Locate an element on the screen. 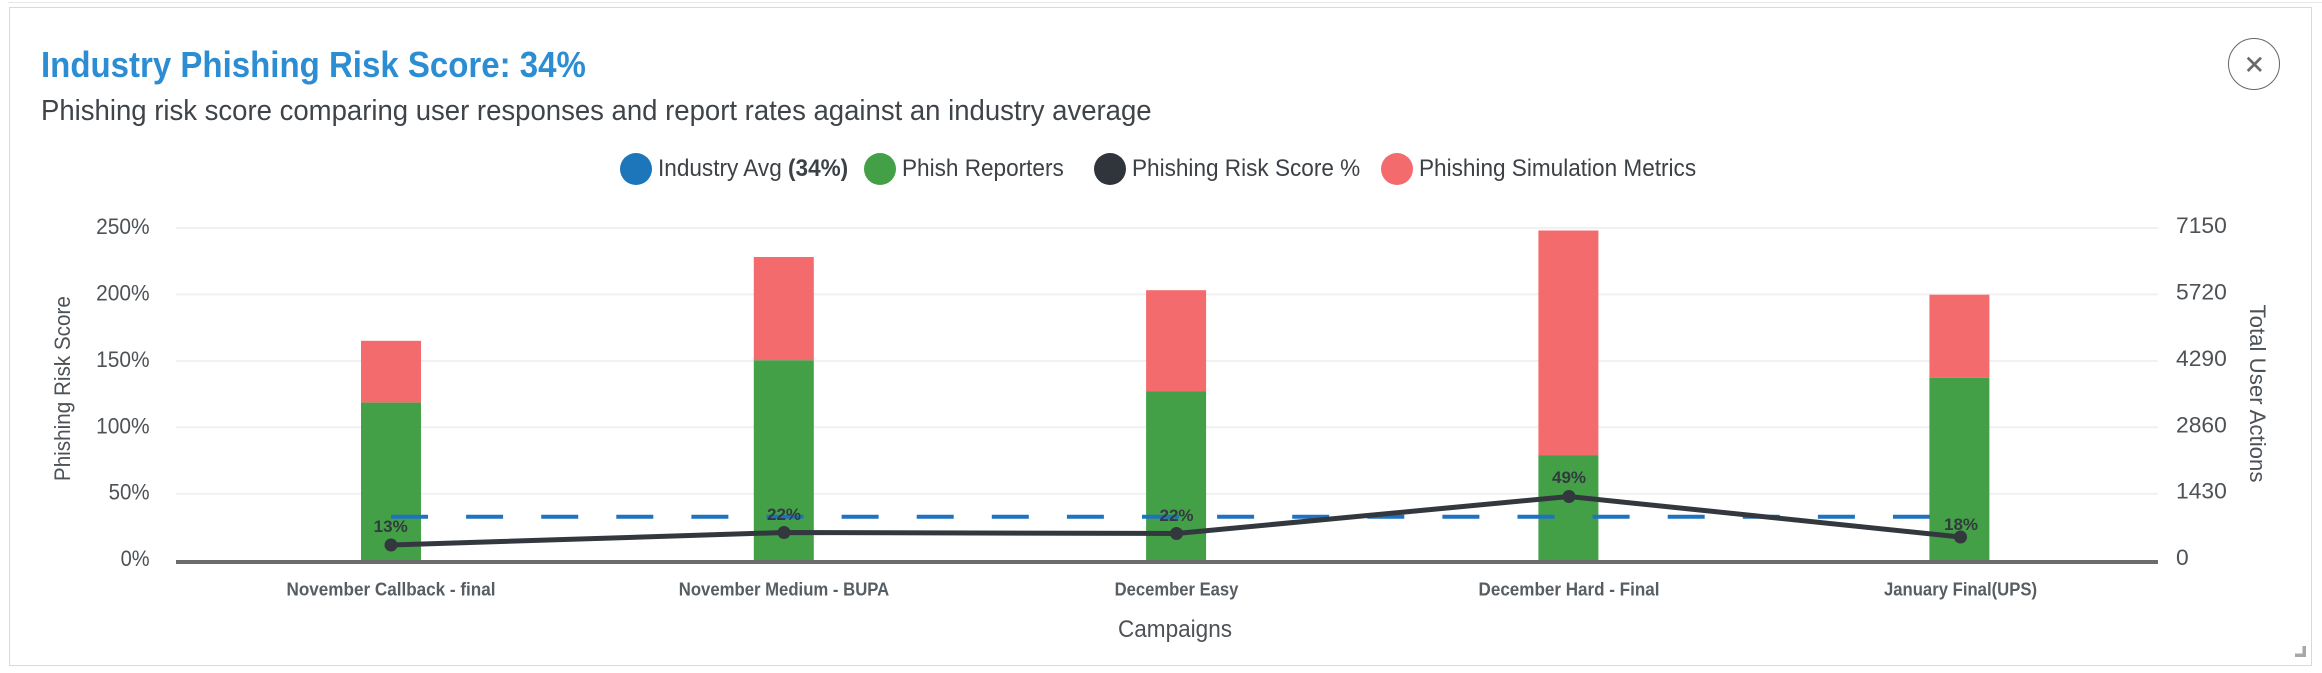 Image resolution: width=2322 pixels, height=673 pixels. svg-text: 0 is located at coordinates (2182, 557).